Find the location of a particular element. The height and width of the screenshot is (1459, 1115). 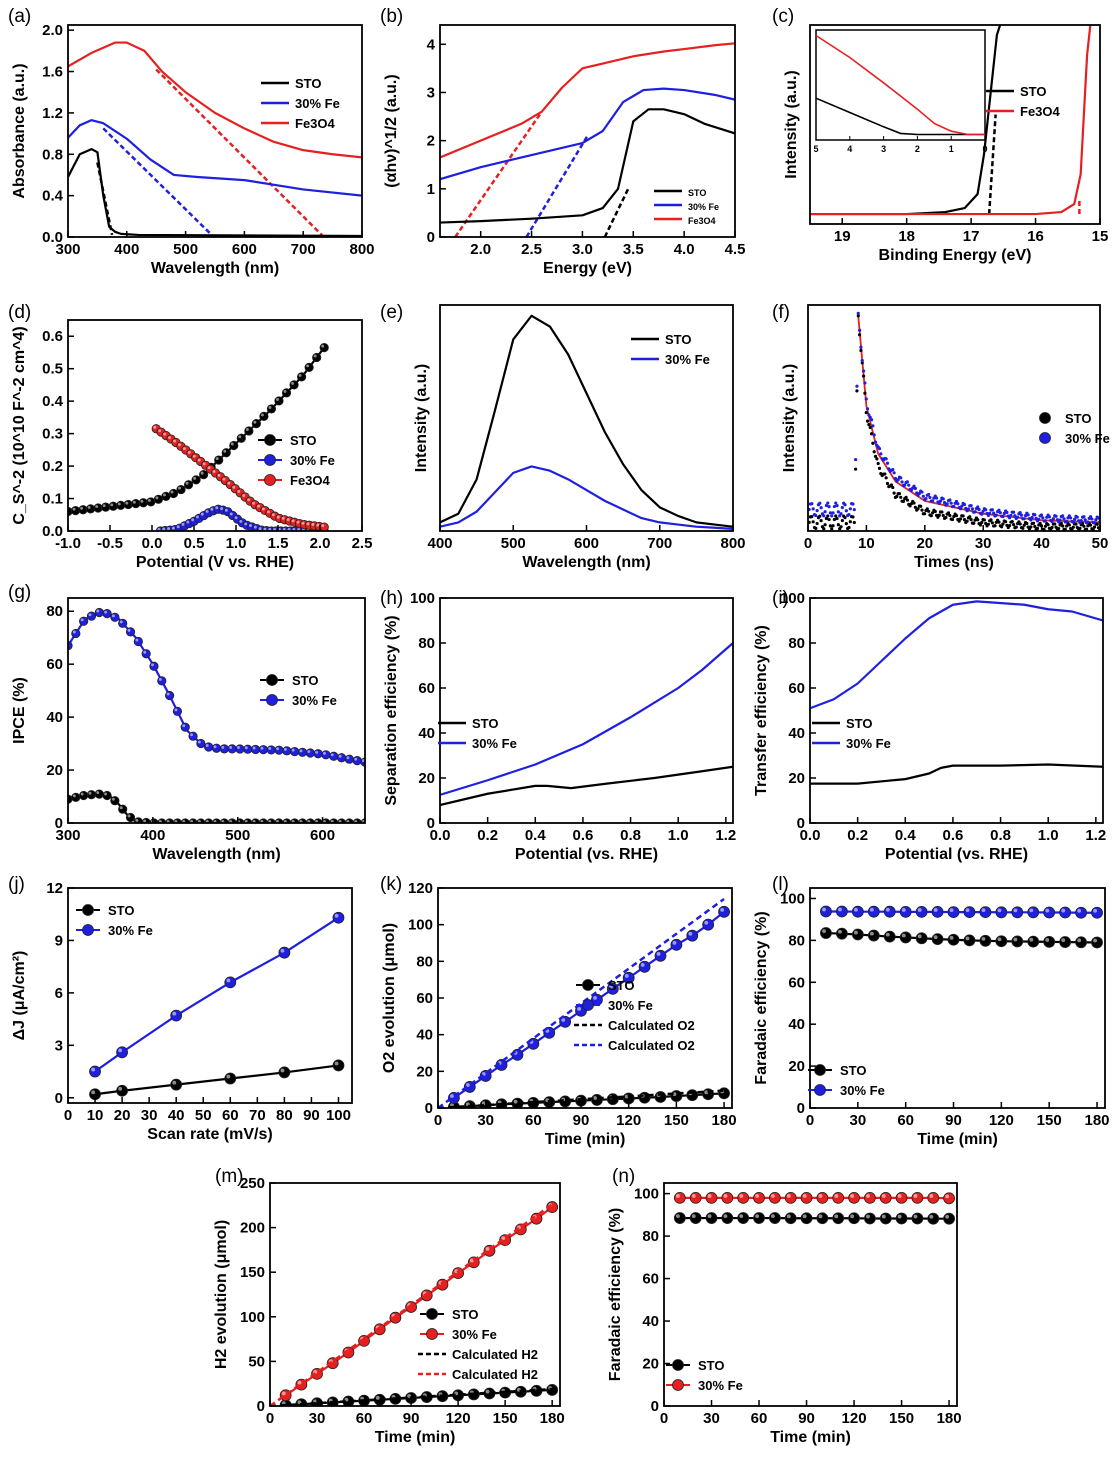

legend-label: STO is located at coordinates (859, 723).